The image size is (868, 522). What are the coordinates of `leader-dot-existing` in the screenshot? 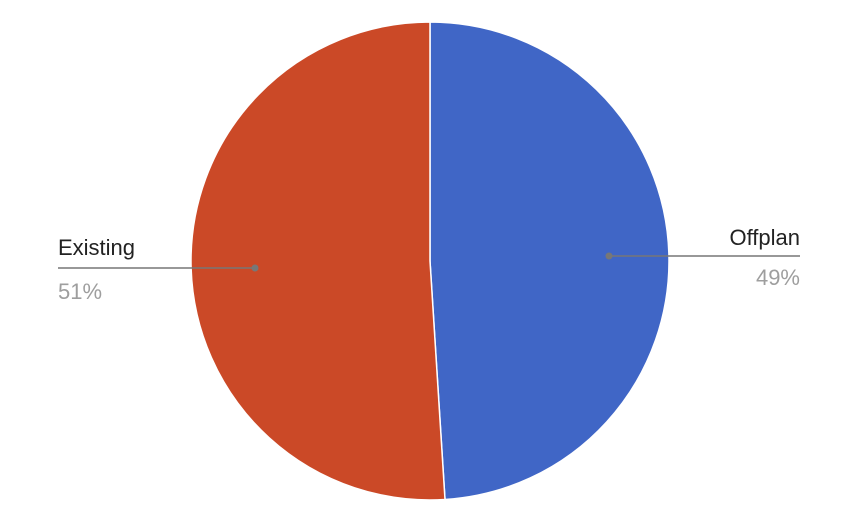 It's located at (255, 268).